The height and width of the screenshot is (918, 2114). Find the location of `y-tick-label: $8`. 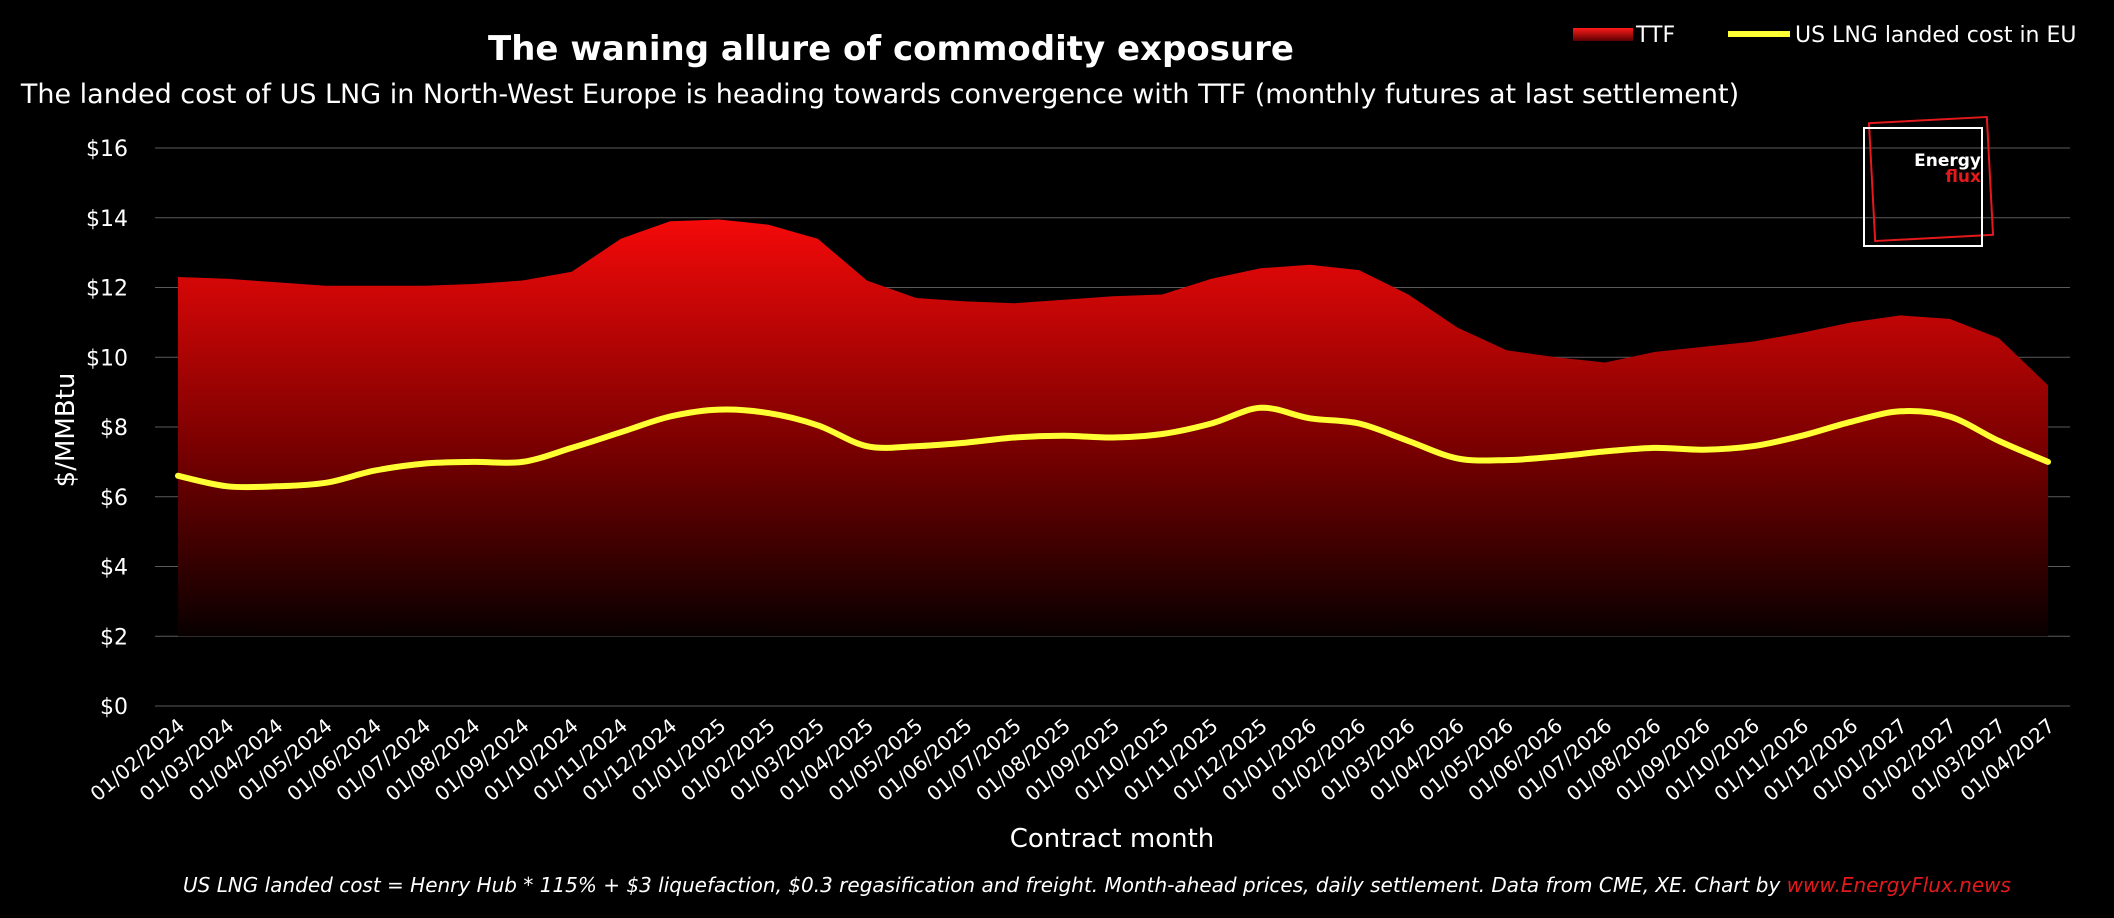

y-tick-label: $8 is located at coordinates (114, 428).